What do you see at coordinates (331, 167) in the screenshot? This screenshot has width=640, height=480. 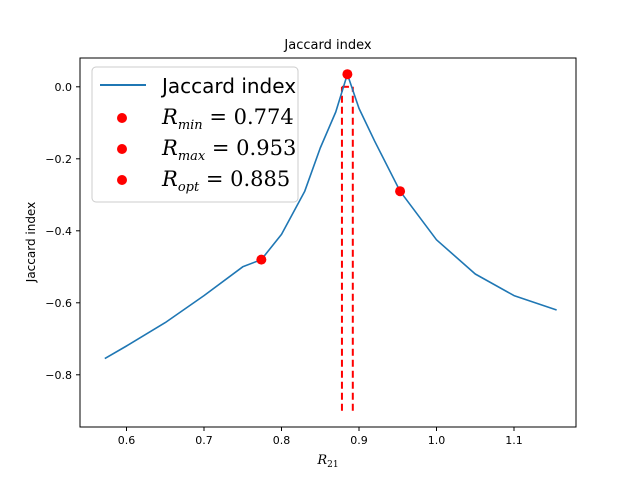 I see `point-markers` at bounding box center [331, 167].